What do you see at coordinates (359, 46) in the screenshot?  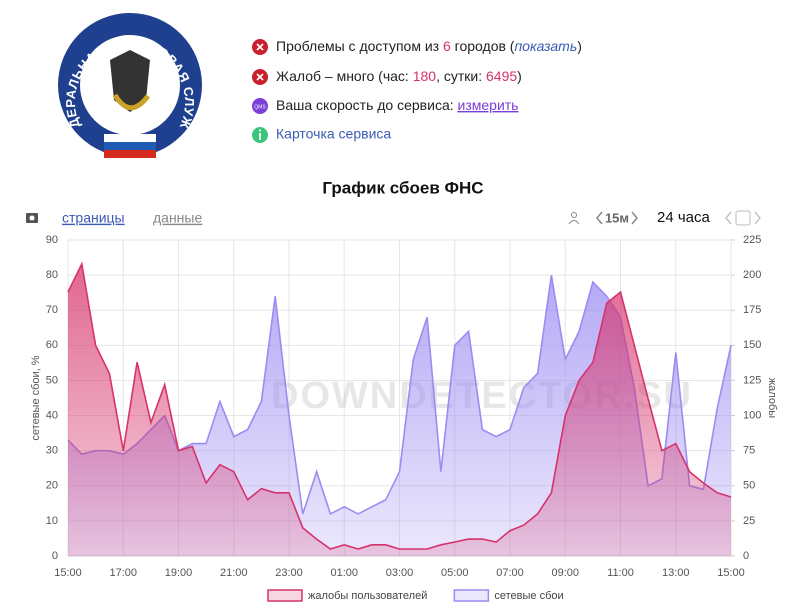 I see `status-text: Проблемы с доступом из` at bounding box center [359, 46].